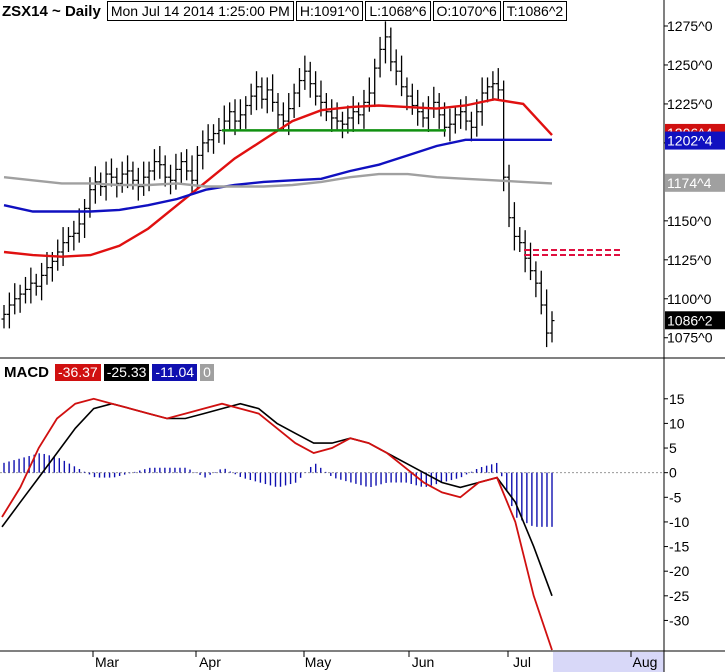 The image size is (725, 672). I want to click on low-box: L:1068^6, so click(398, 11).